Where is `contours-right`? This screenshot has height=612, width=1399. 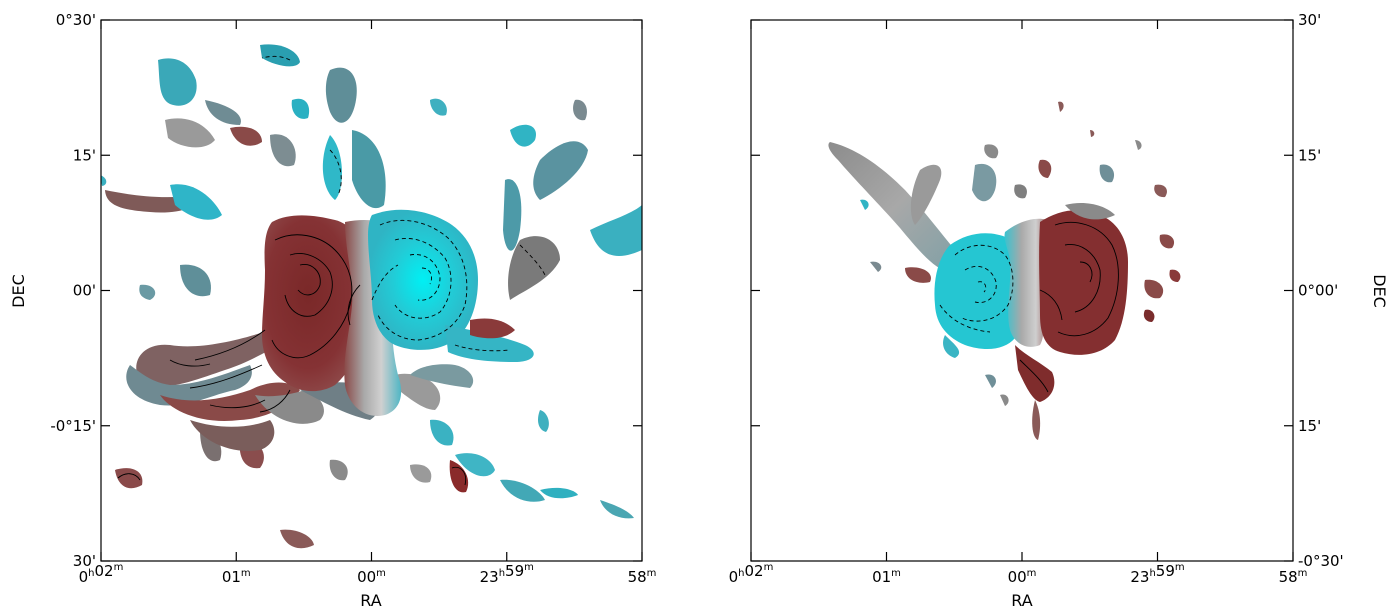 contours-right is located at coordinates (1069, 307).